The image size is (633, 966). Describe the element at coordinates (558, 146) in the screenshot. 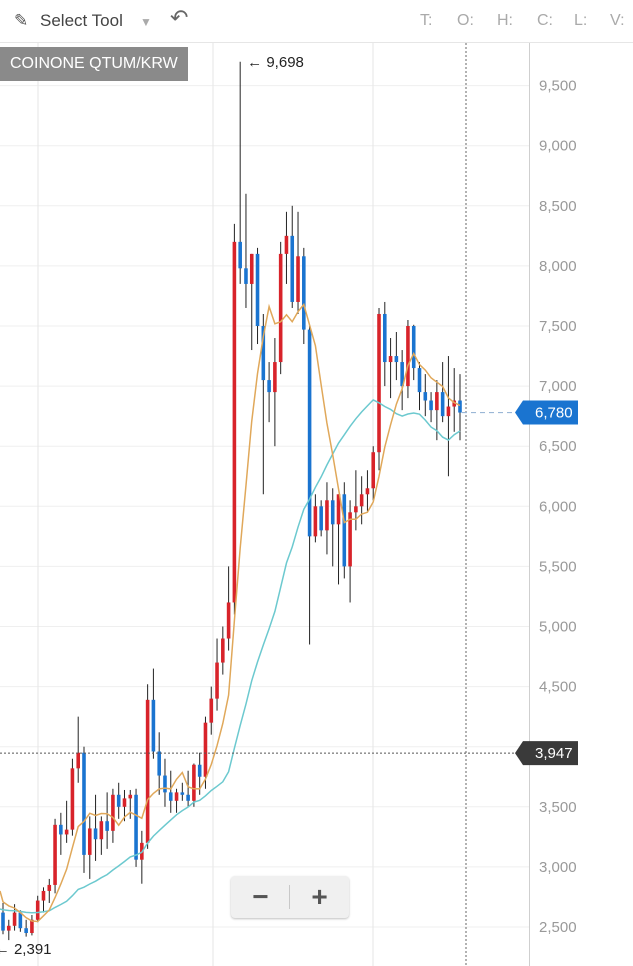

I see `y-tick-label: 9,000` at that location.